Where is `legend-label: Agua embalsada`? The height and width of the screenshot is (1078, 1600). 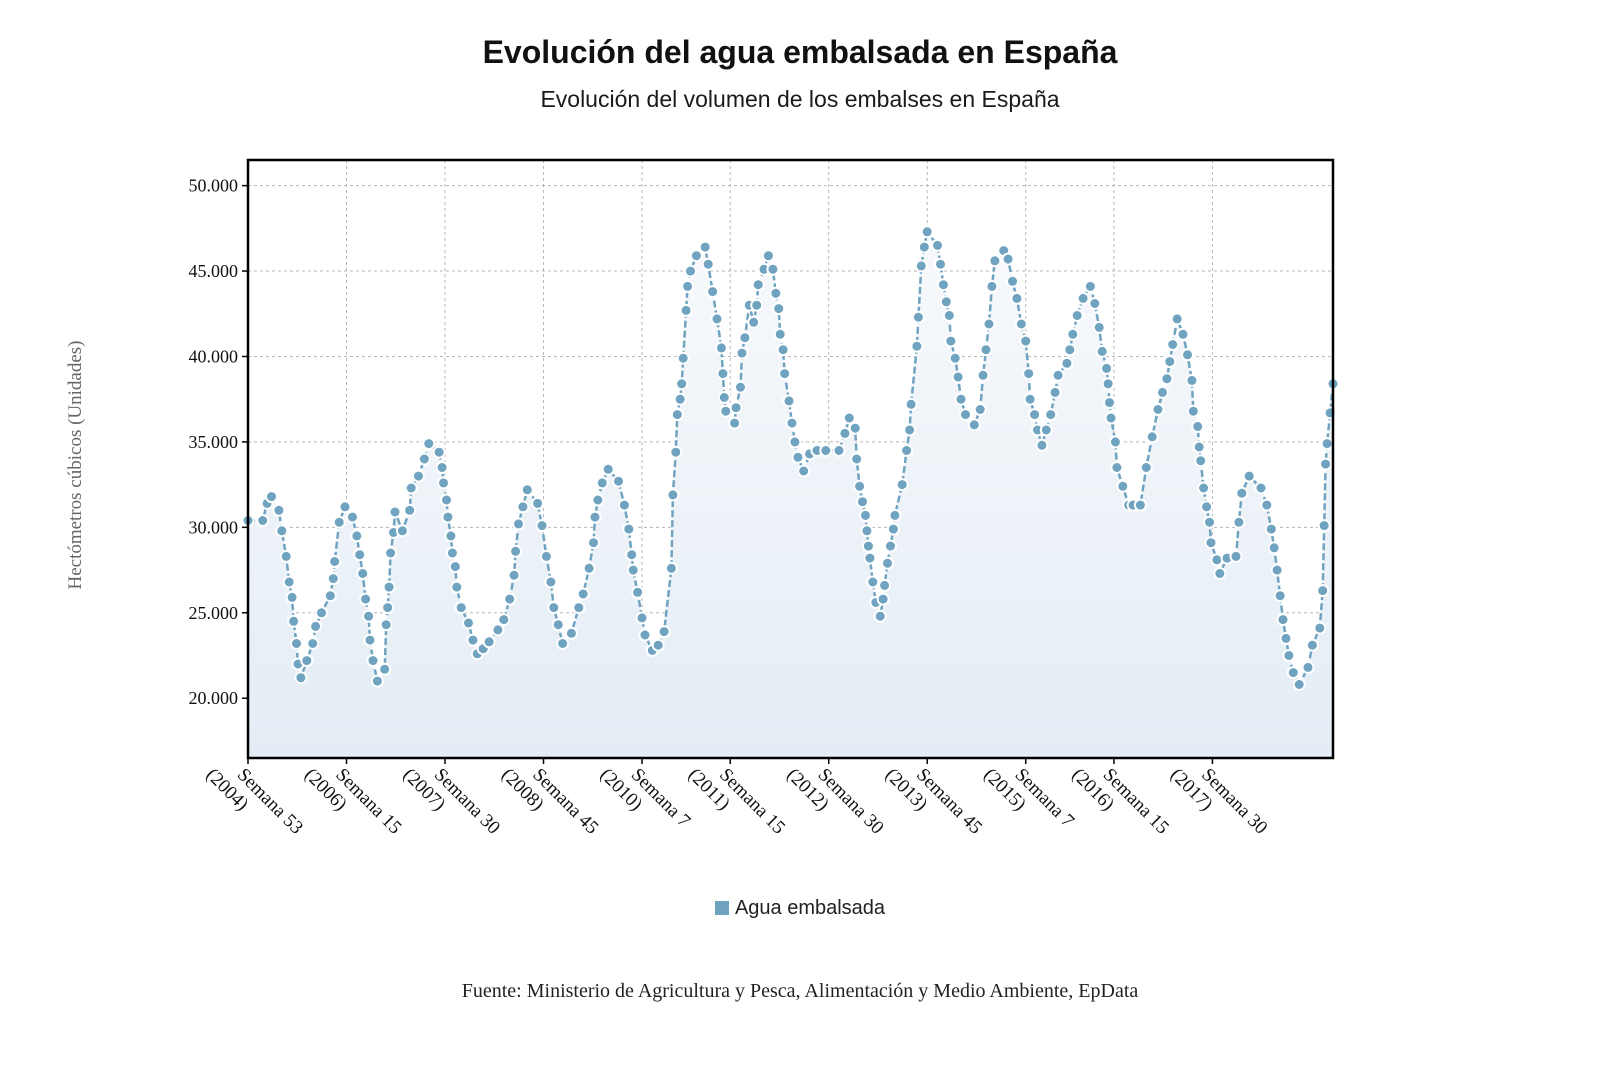 legend-label: Agua embalsada is located at coordinates (810, 908).